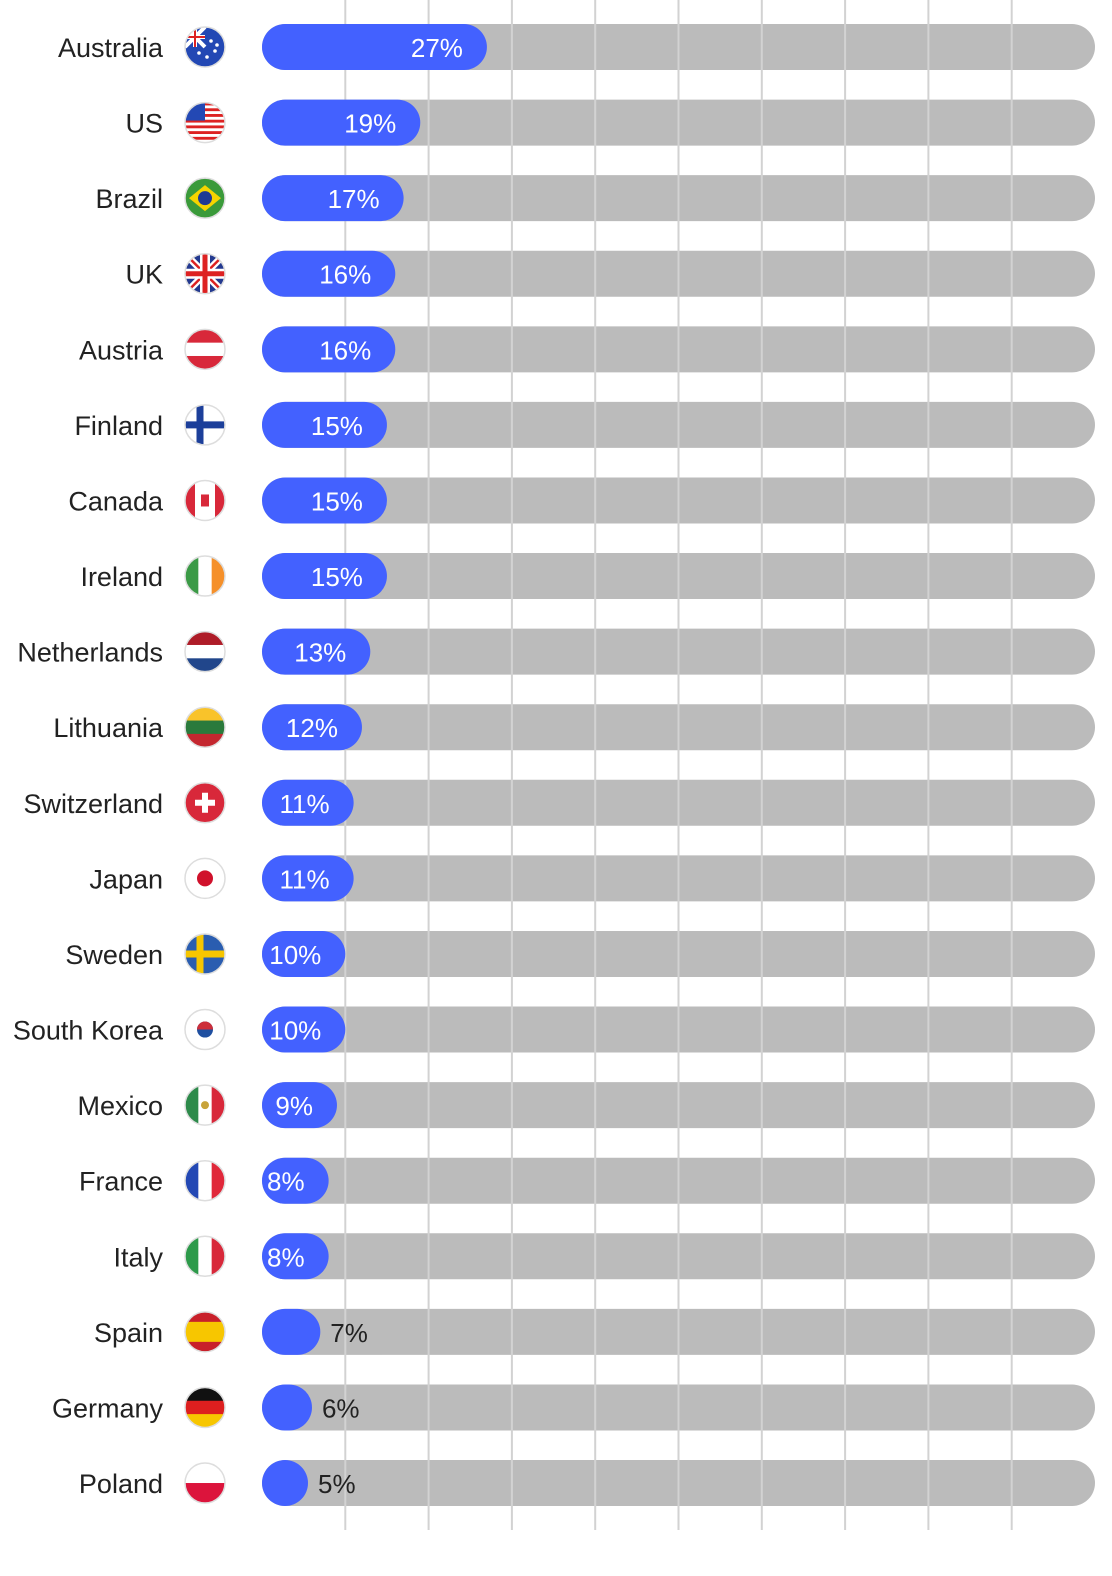  I want to click on category-label: Canada, so click(116, 501).